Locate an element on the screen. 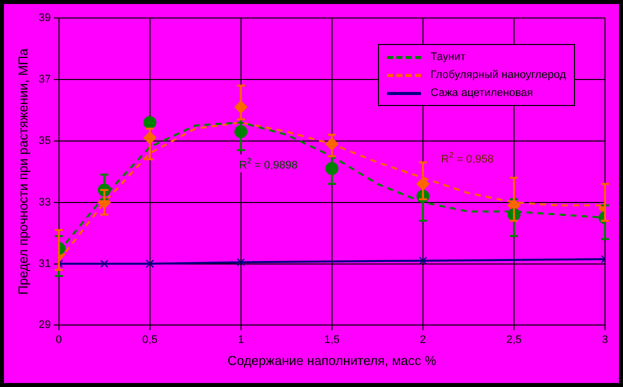 Image resolution: width=623 pixels, height=387 pixels. y-tick-label: 39 is located at coordinates (44, 18).